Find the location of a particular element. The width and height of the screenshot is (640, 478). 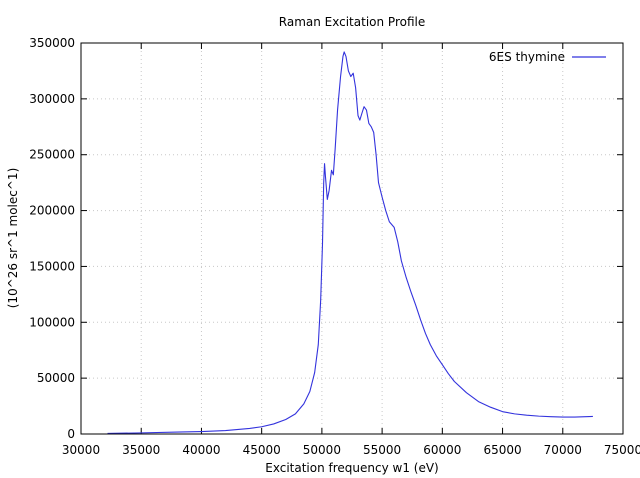

x-tick-label: 60000 is located at coordinates (442, 450).